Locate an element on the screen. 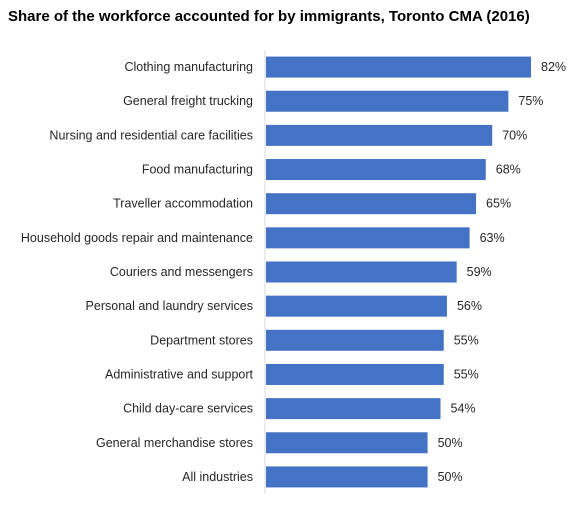 This screenshot has width=585, height=514. category-label: Child day-care services is located at coordinates (188, 409).